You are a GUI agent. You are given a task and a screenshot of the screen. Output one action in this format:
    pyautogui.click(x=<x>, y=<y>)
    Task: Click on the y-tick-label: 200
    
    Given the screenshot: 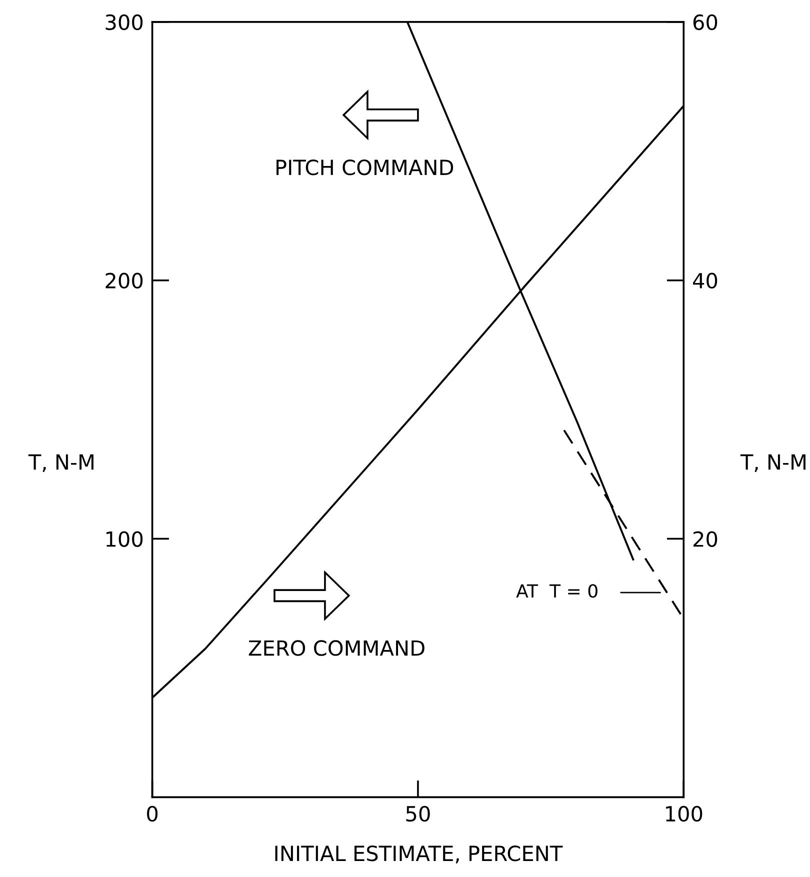 What is the action you would take?
    pyautogui.click(x=124, y=280)
    